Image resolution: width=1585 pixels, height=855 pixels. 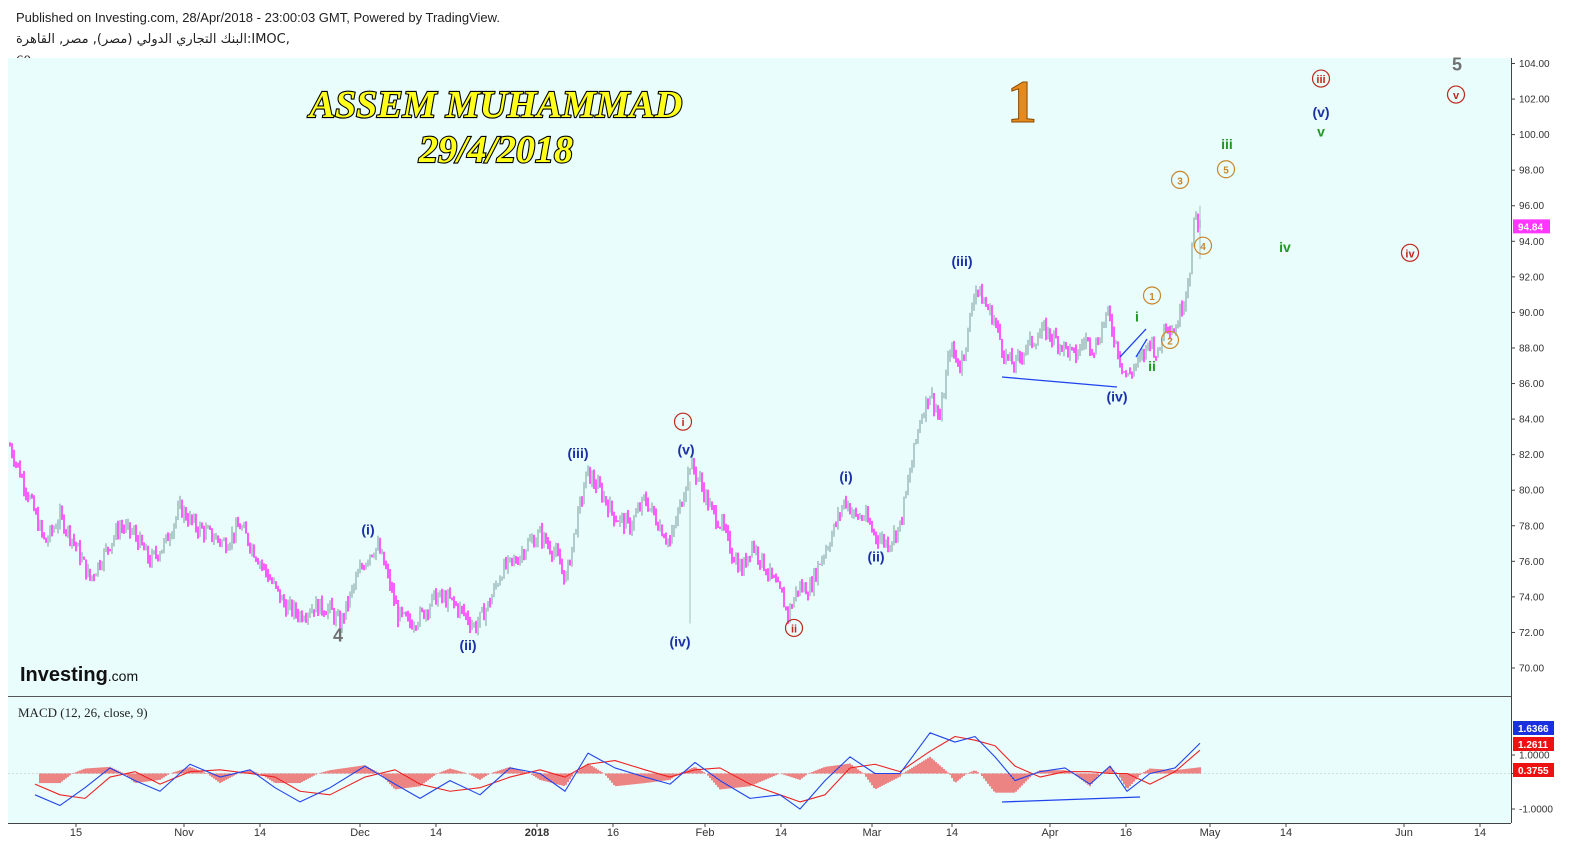 I want to click on macd-title: MACD (12, 26, close, 9), so click(x=83, y=712).